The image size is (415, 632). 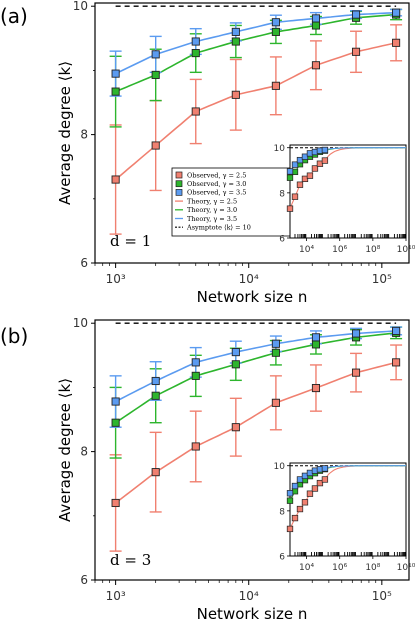 I want to click on inset-y-tick-label: 8, so click(x=282, y=194).